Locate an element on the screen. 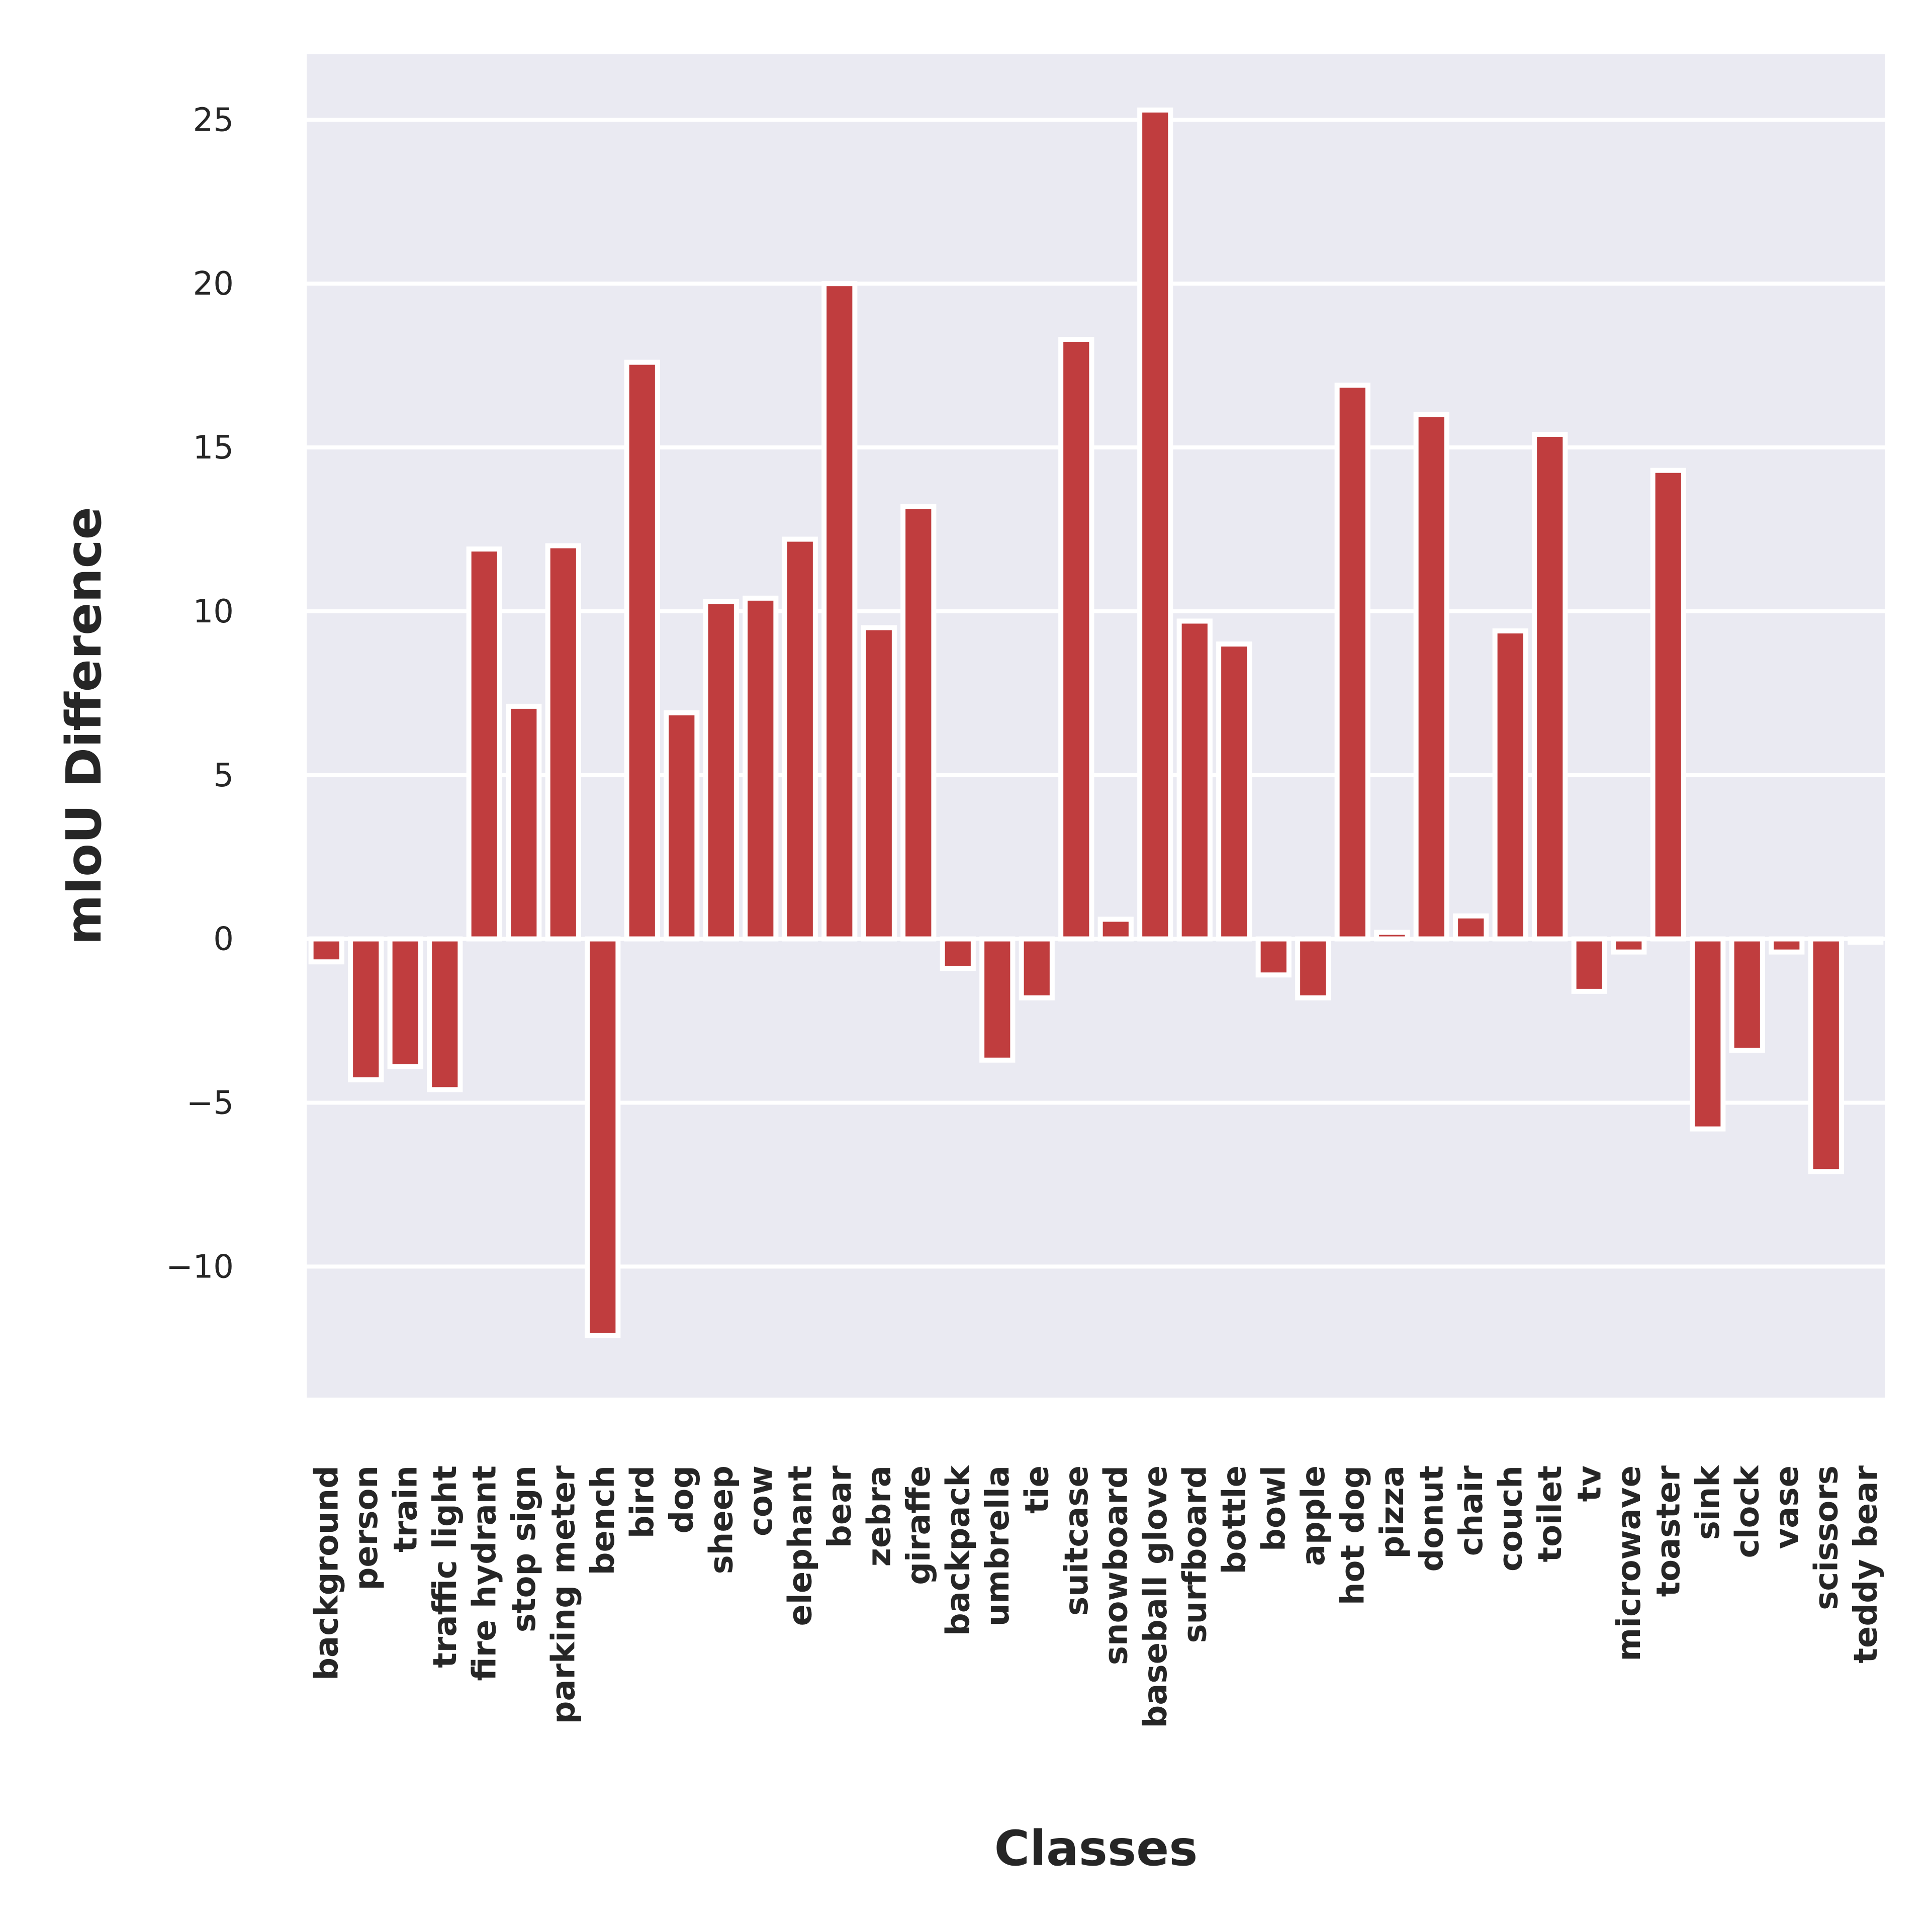  x-tick-label: backpack is located at coordinates (958, 1550).